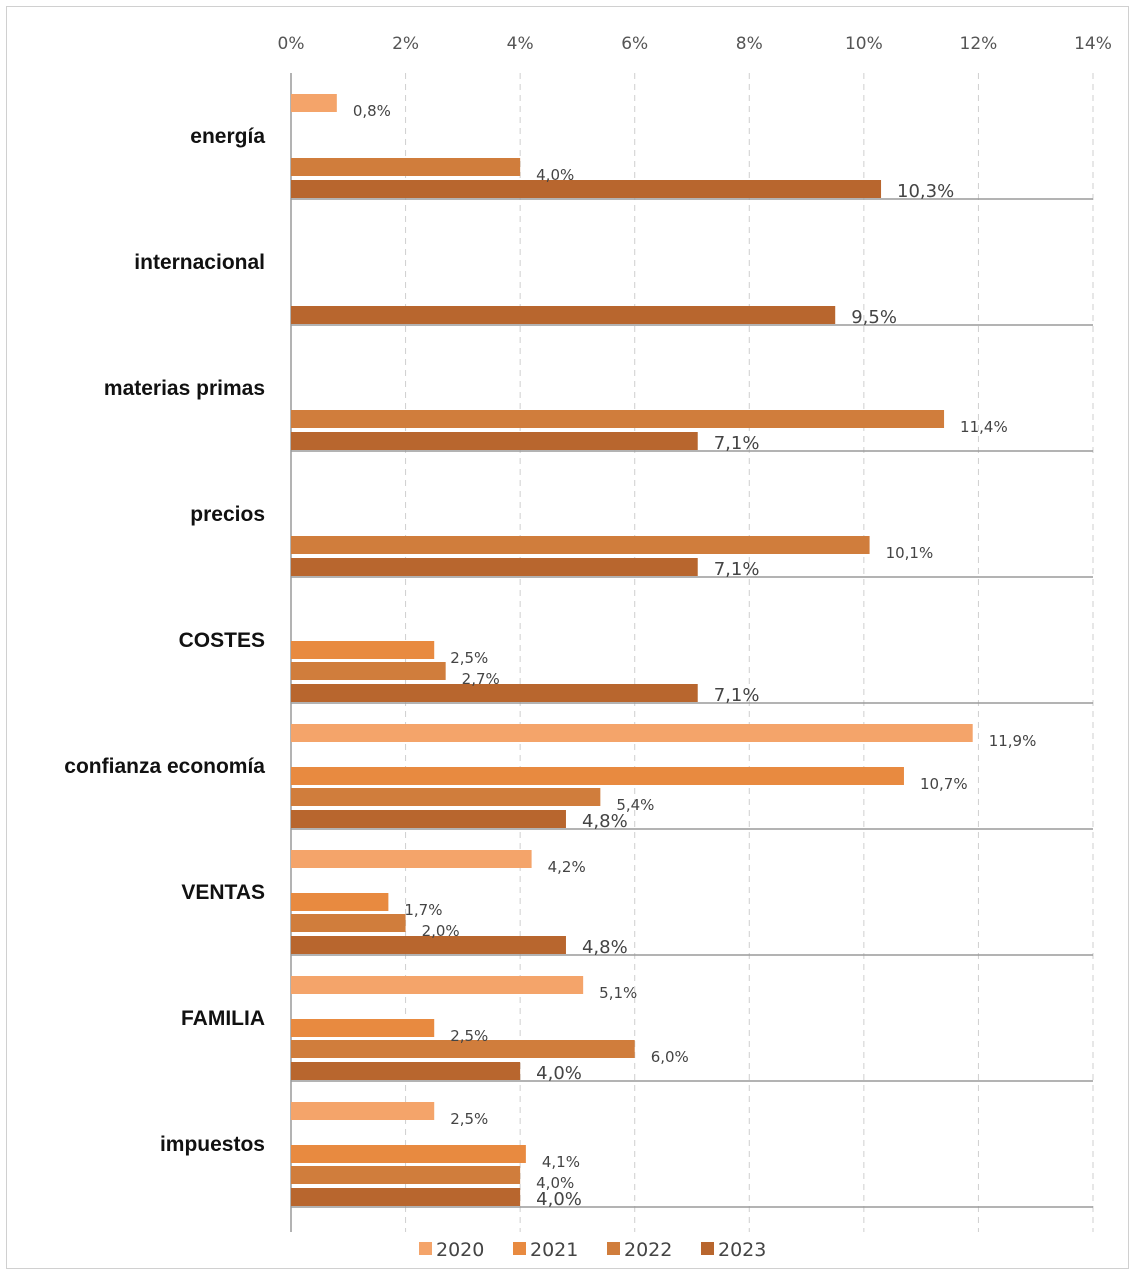  Describe the element at coordinates (567, 867) in the screenshot. I see `data-label: 4,2%` at that location.